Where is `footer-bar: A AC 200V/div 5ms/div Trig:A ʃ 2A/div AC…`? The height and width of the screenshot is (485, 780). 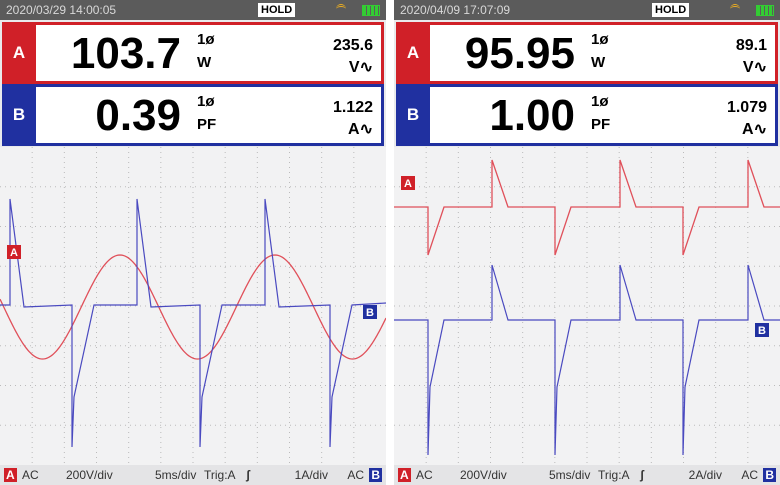 footer-bar: A AC 200V/div 5ms/div Trig:A ʃ 2A/div AC… is located at coordinates (587, 475).